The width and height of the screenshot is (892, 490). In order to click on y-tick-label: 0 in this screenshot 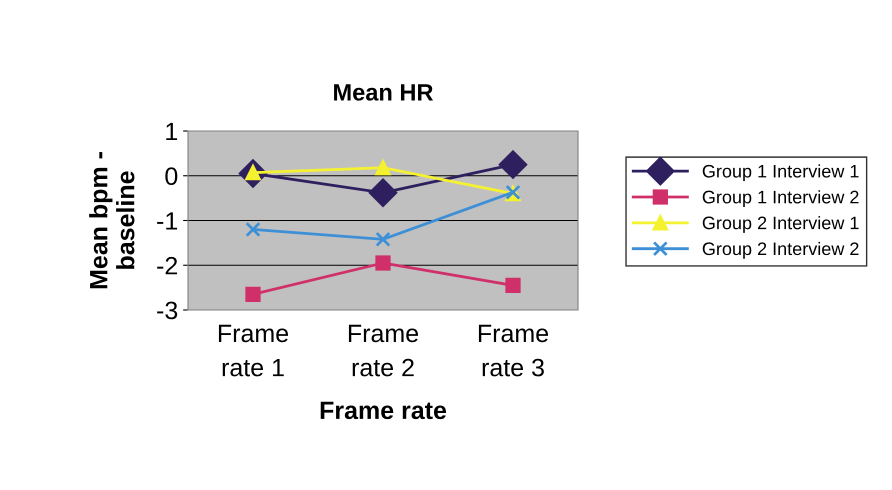, I will do `click(171, 176)`.